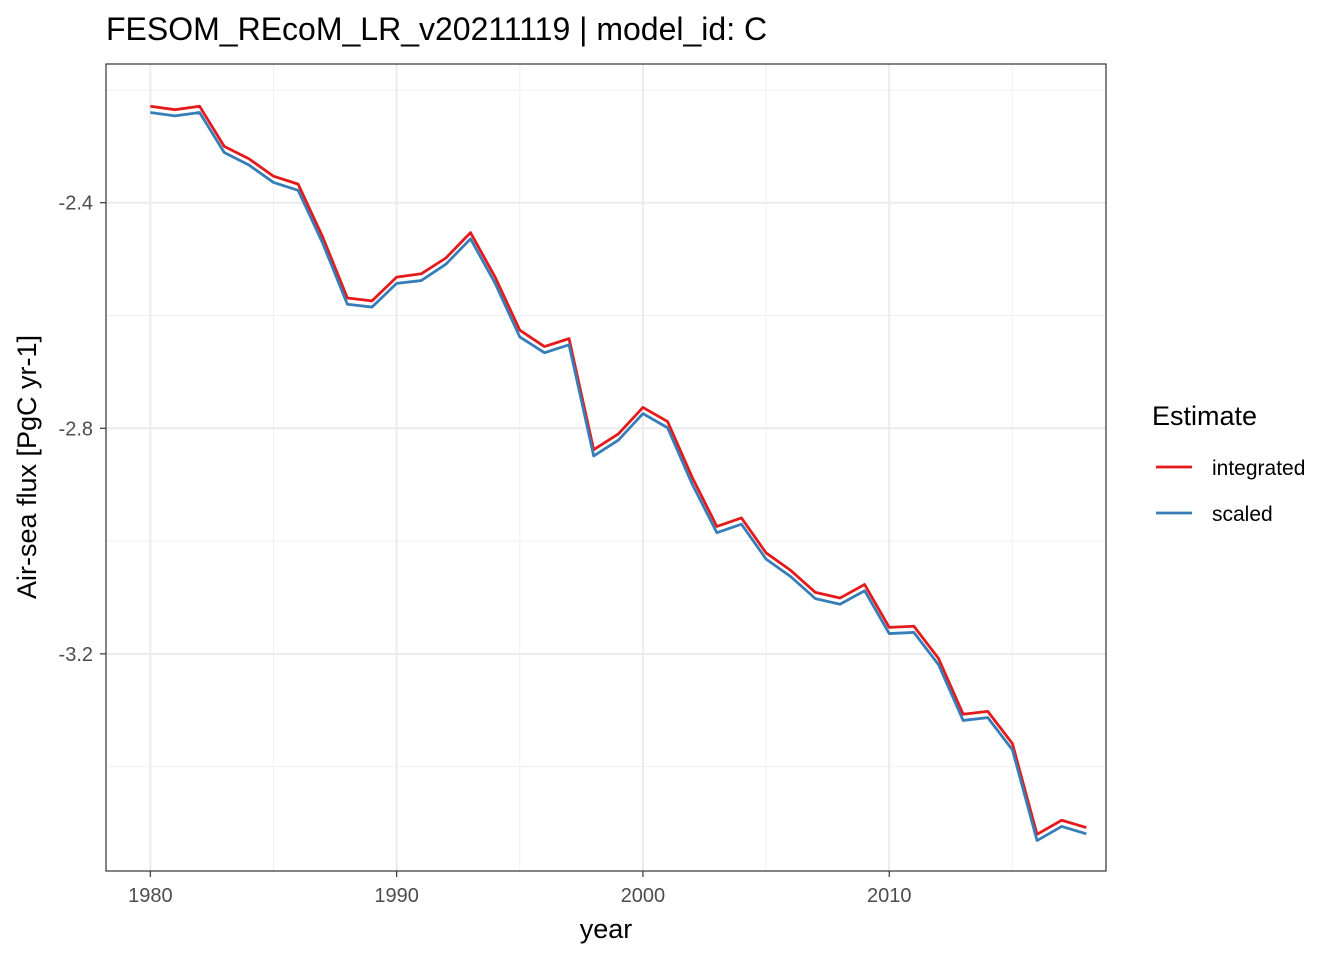 The height and width of the screenshot is (960, 1344). What do you see at coordinates (436, 29) in the screenshot?
I see `chart-title: FESOM_REcoM_LR_v20211119 | model_id: C` at bounding box center [436, 29].